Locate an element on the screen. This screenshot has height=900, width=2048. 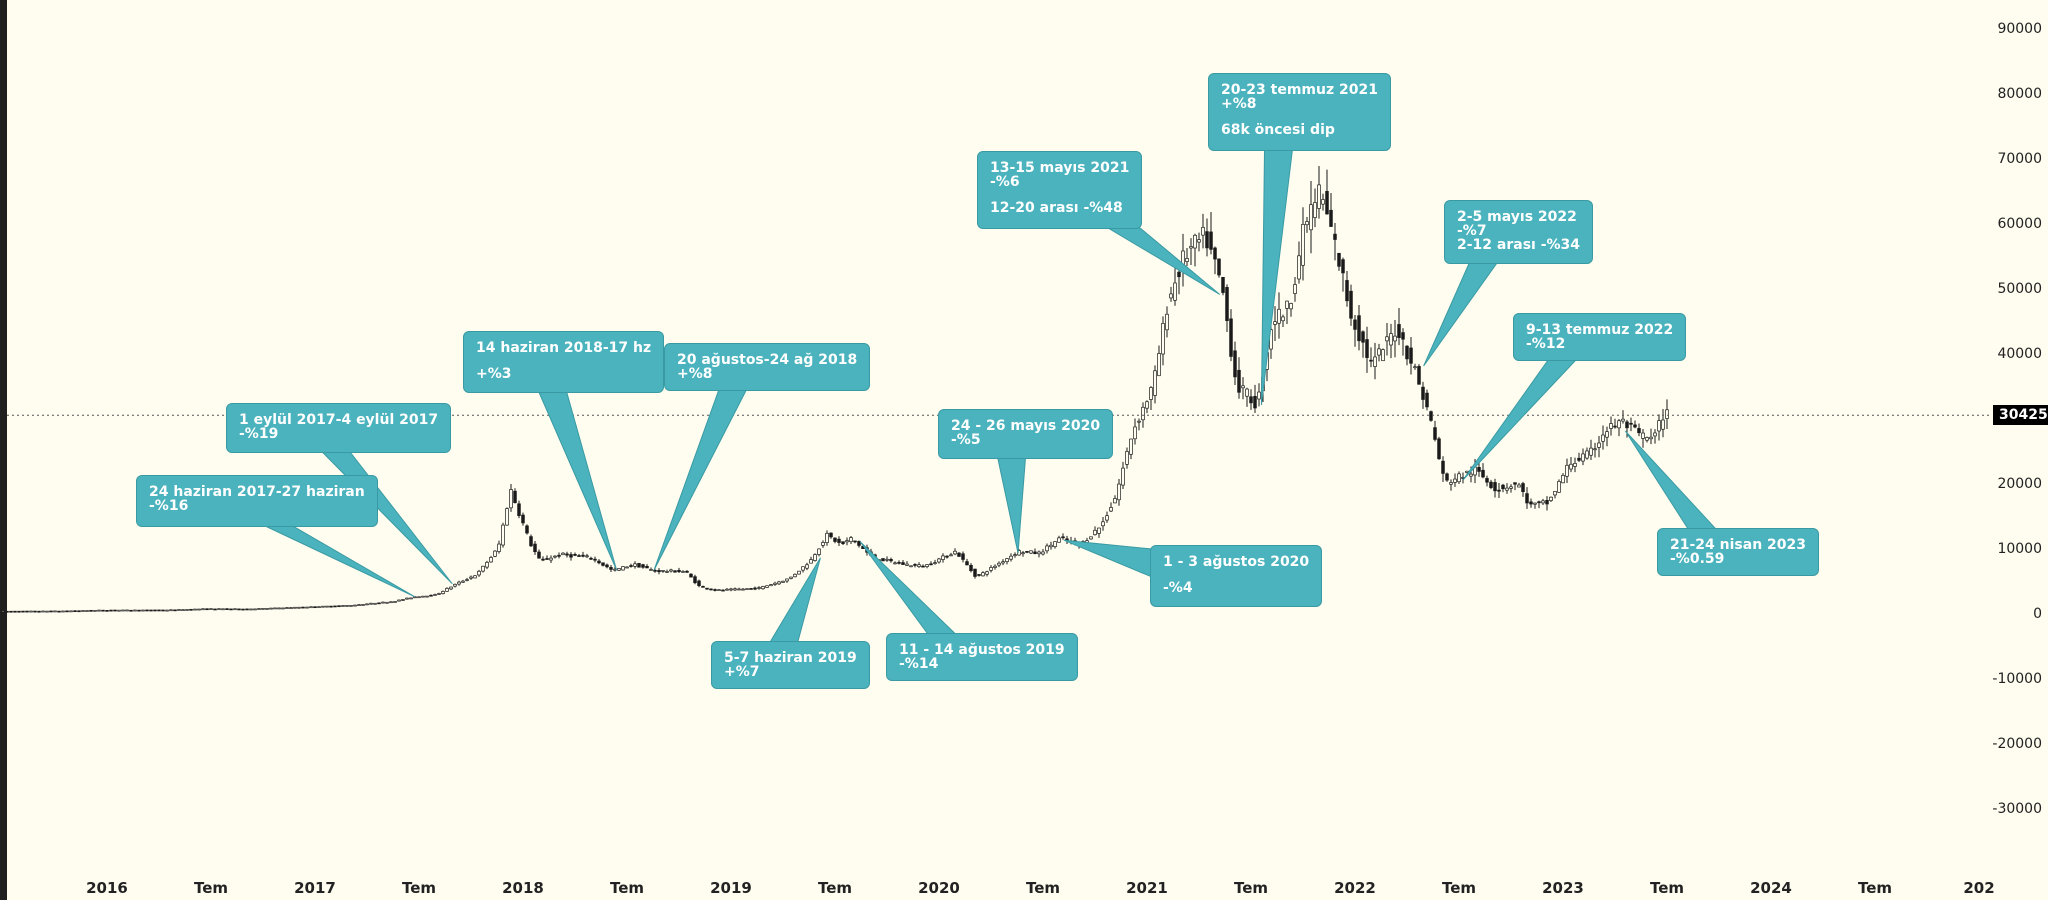
annotation-text: -%12 is located at coordinates (1546, 344).